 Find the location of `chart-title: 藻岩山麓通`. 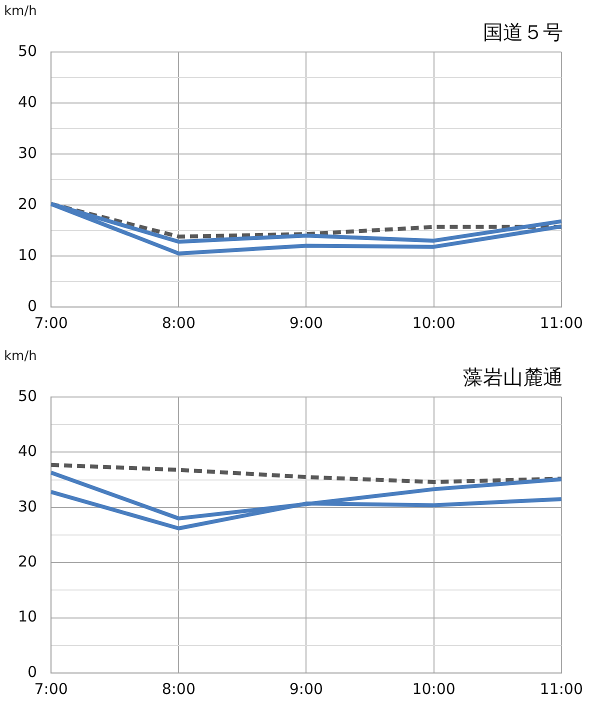

chart-title: 藻岩山麓通 is located at coordinates (513, 377).